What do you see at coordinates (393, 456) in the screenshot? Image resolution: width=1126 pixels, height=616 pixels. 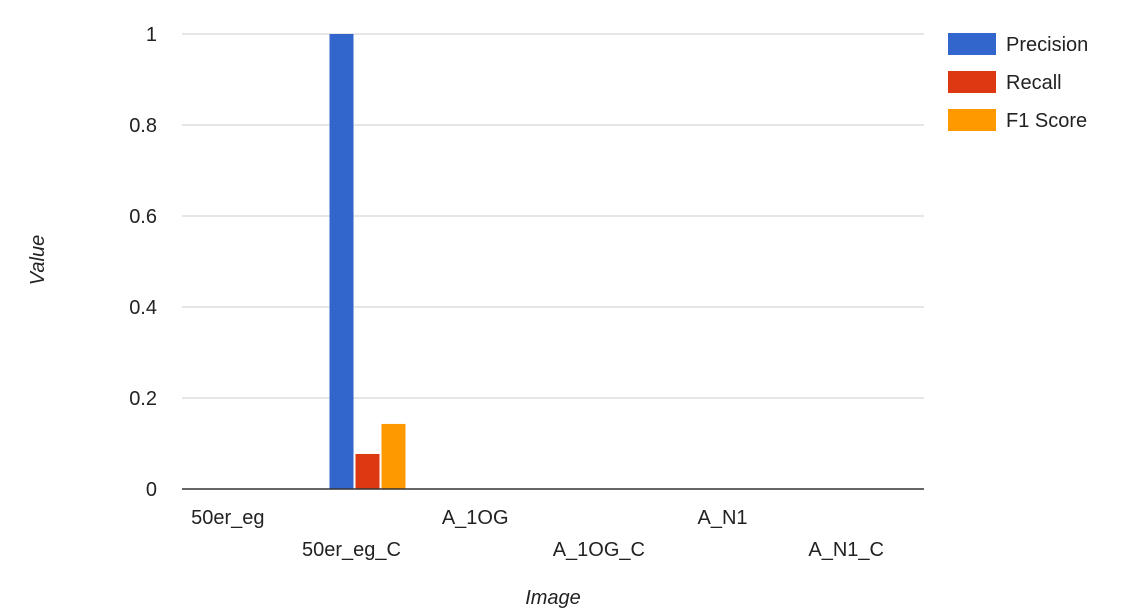 I see `bar-f1-score-50er_eg_c` at bounding box center [393, 456].